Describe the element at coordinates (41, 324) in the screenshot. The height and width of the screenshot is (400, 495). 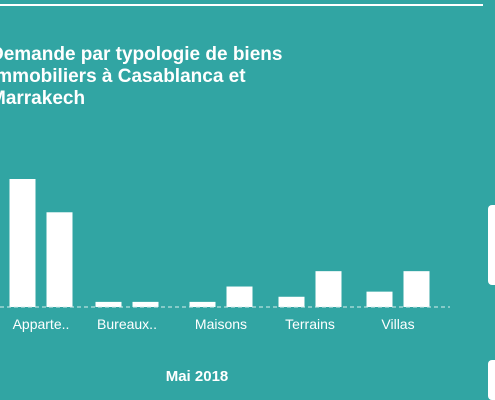
I see `x-tick-label: Apparte..` at that location.